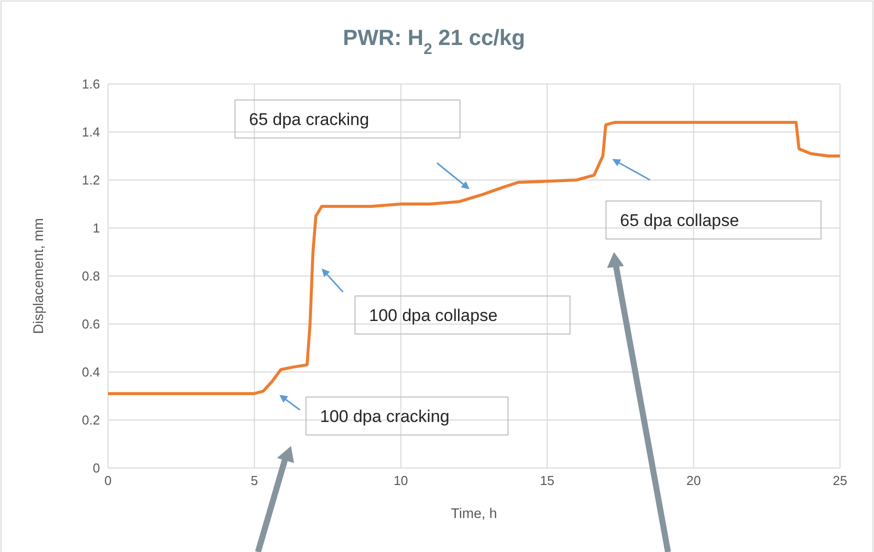 Image resolution: width=874 pixels, height=552 pixels. Describe the element at coordinates (96, 228) in the screenshot. I see `y-tick-label: 1` at that location.